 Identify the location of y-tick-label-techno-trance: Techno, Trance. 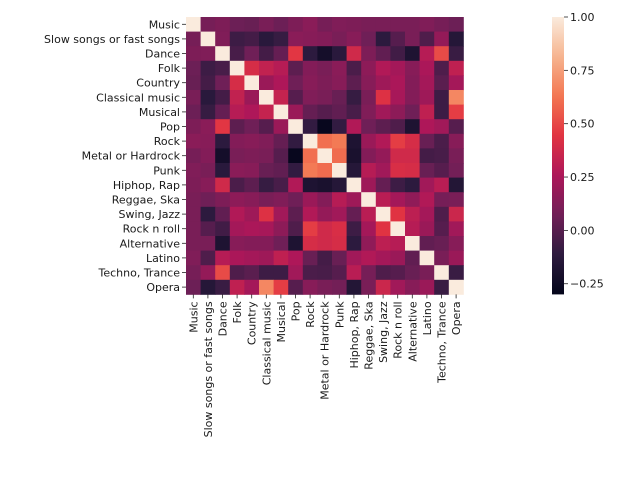
(139, 273).